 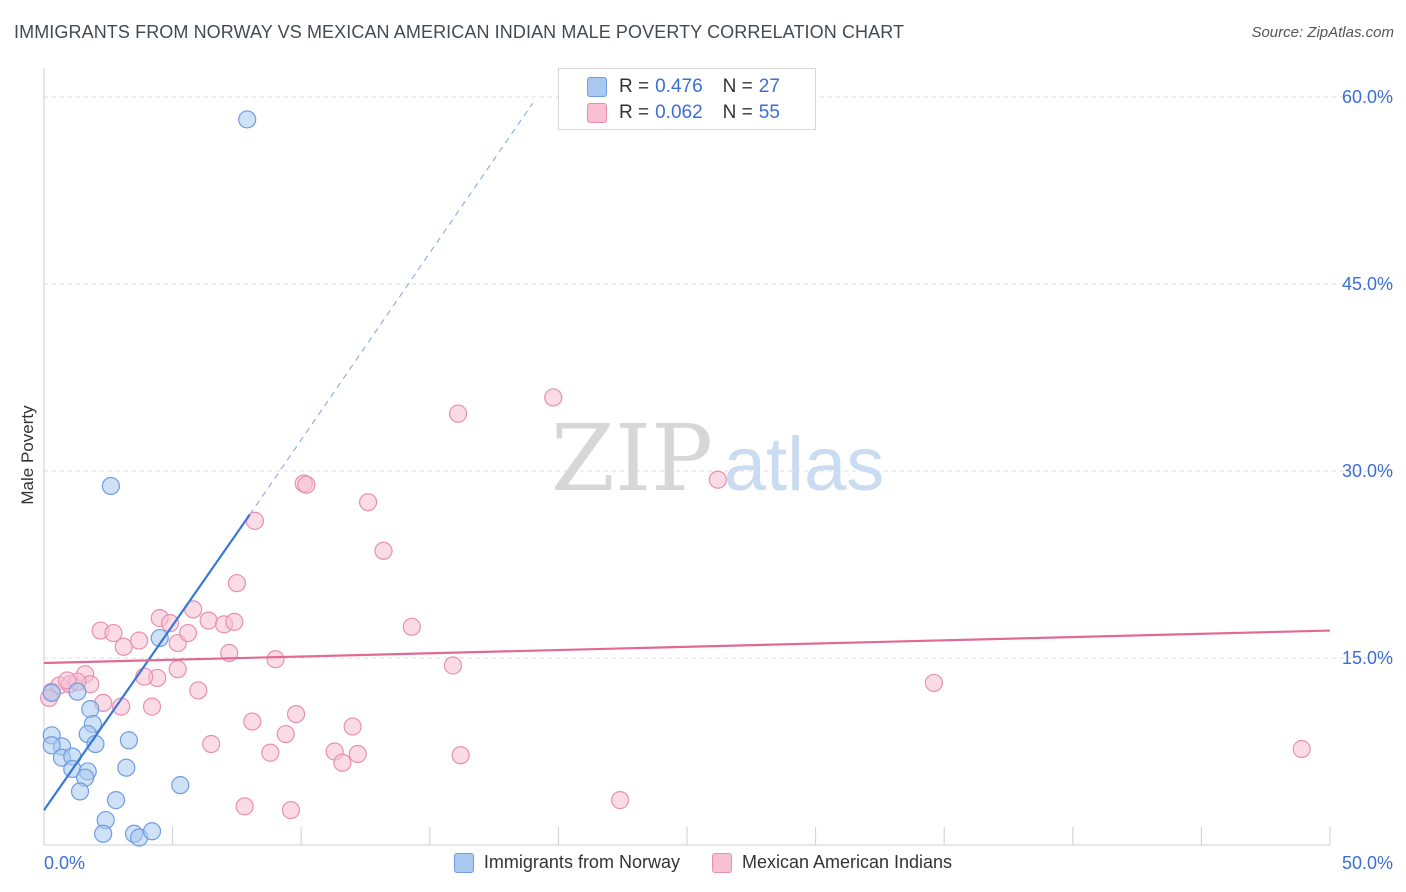 What do you see at coordinates (769, 86) in the screenshot?
I see `n-value: 27` at bounding box center [769, 86].